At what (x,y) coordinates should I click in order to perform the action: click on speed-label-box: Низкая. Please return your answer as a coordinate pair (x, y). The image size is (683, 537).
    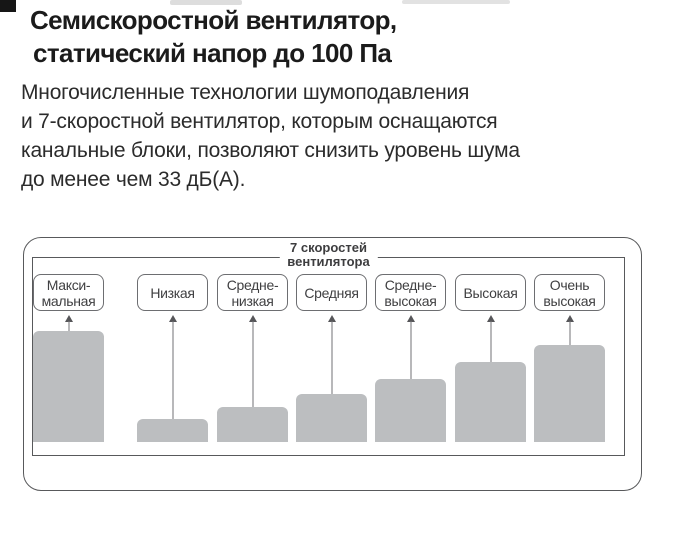
    Looking at the image, I should click on (172, 292).